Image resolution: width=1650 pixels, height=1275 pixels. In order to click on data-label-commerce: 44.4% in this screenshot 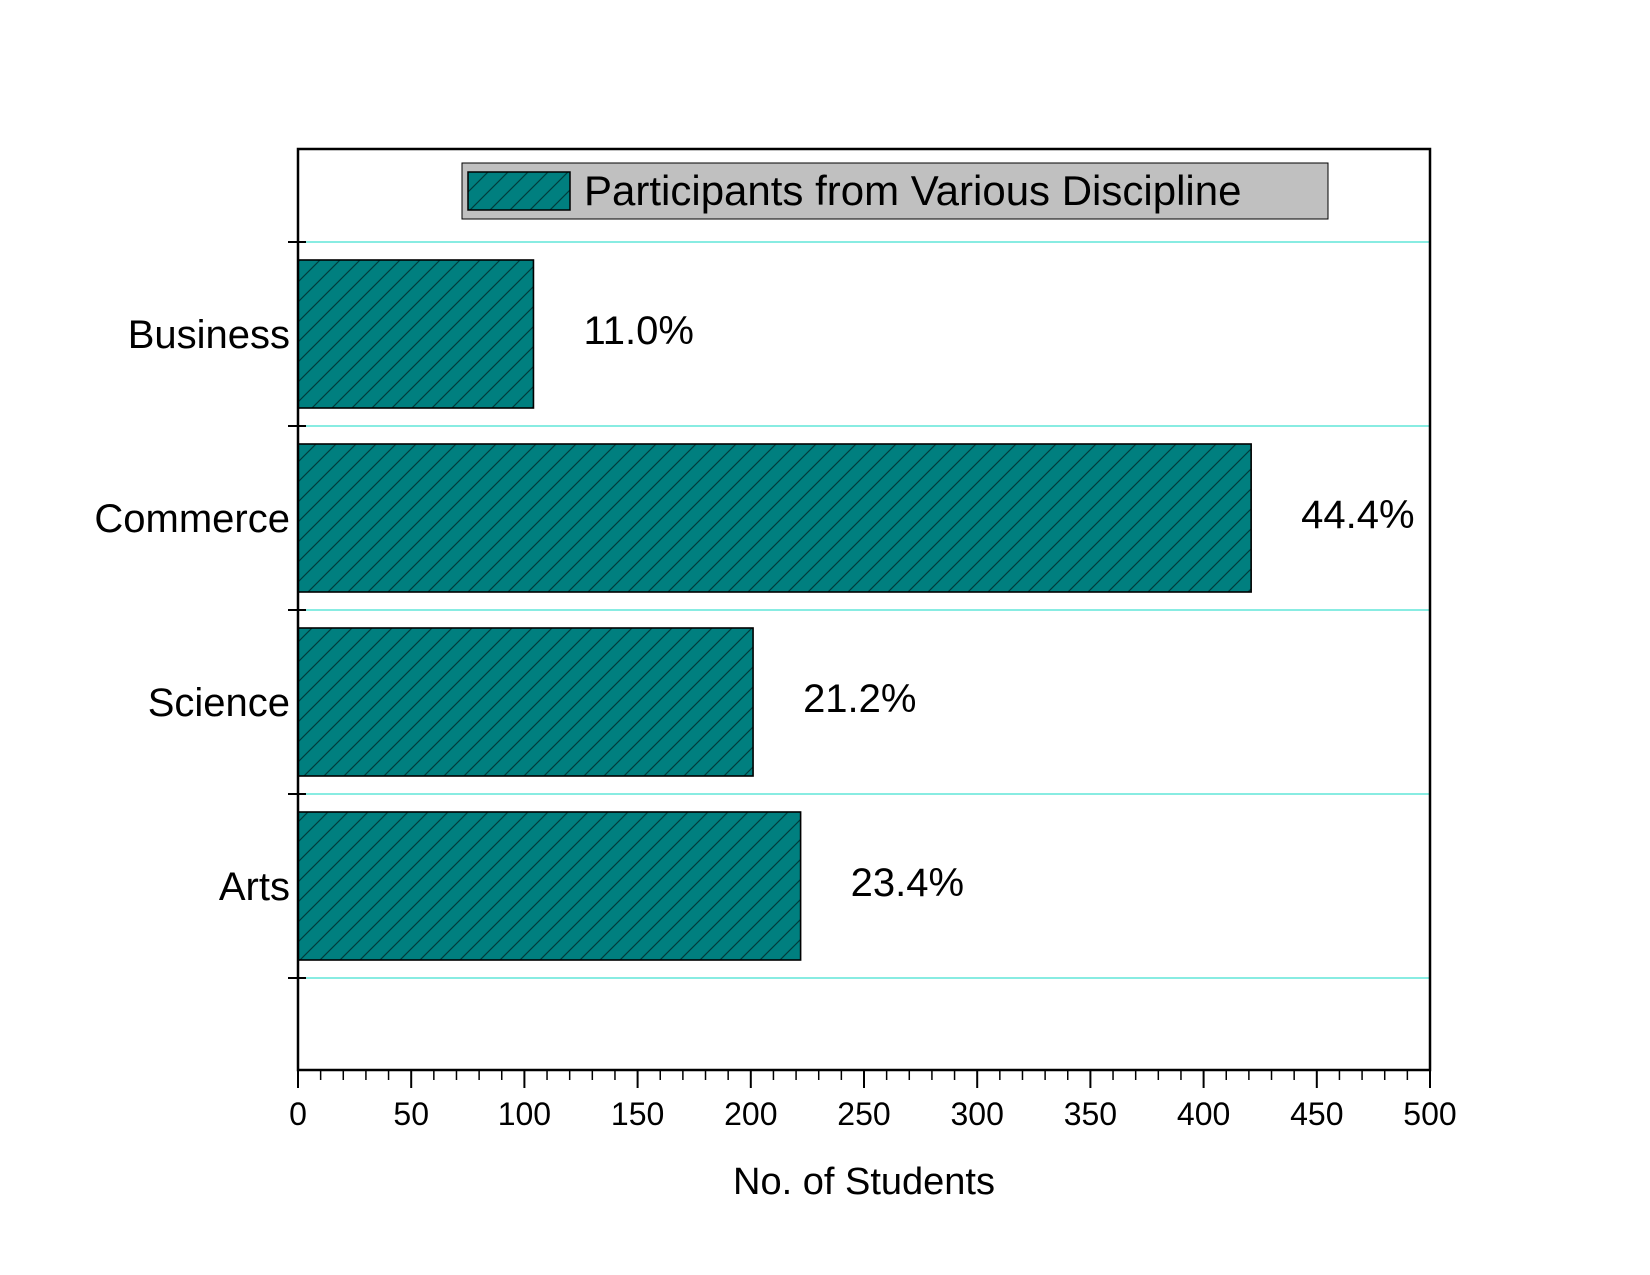, I will do `click(1357, 515)`.